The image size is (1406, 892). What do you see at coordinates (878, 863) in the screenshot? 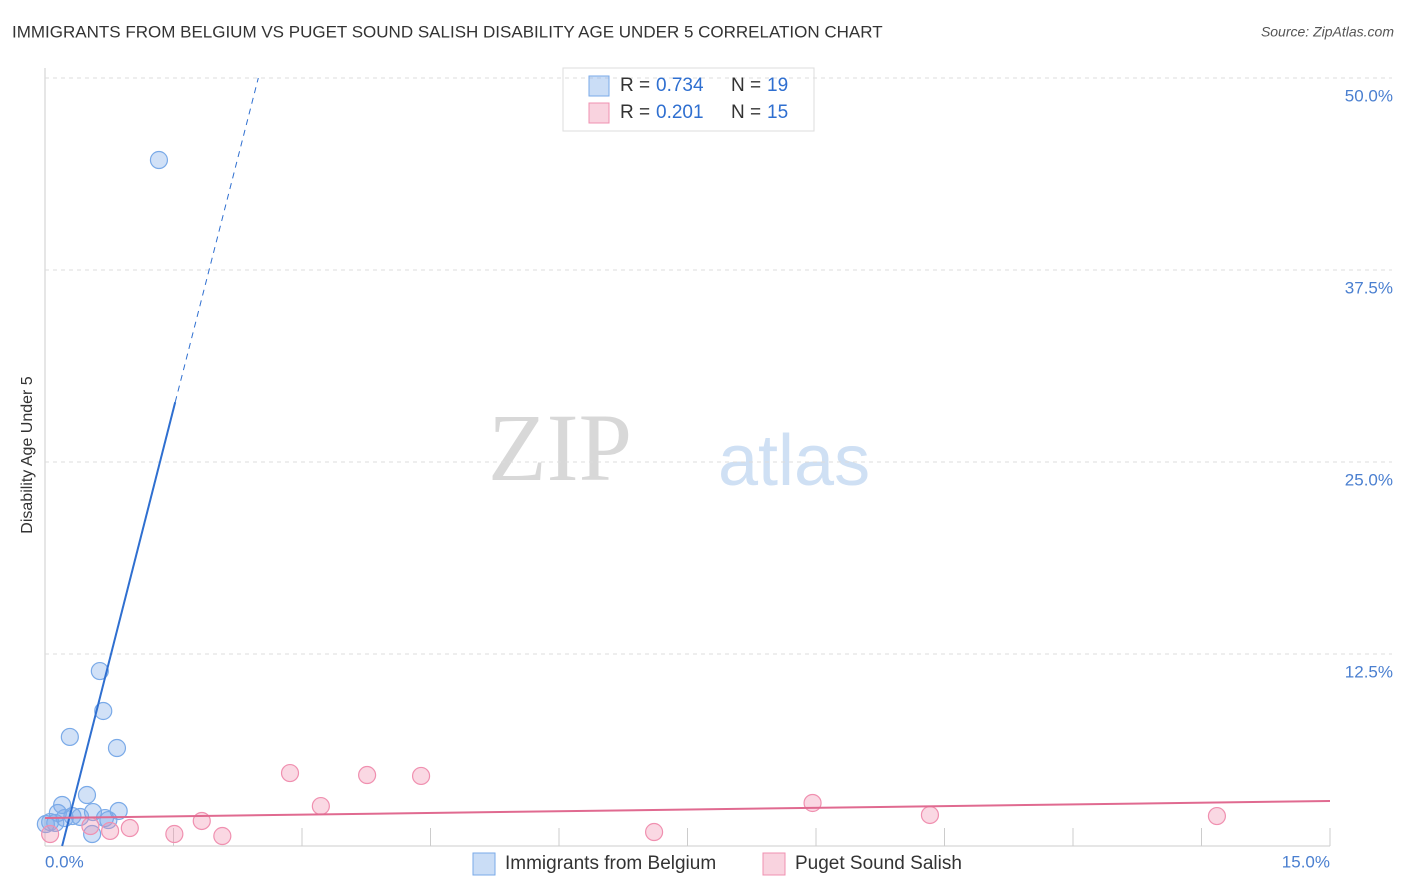
I see `legend-entry: Puget Sound Salish` at bounding box center [878, 863].